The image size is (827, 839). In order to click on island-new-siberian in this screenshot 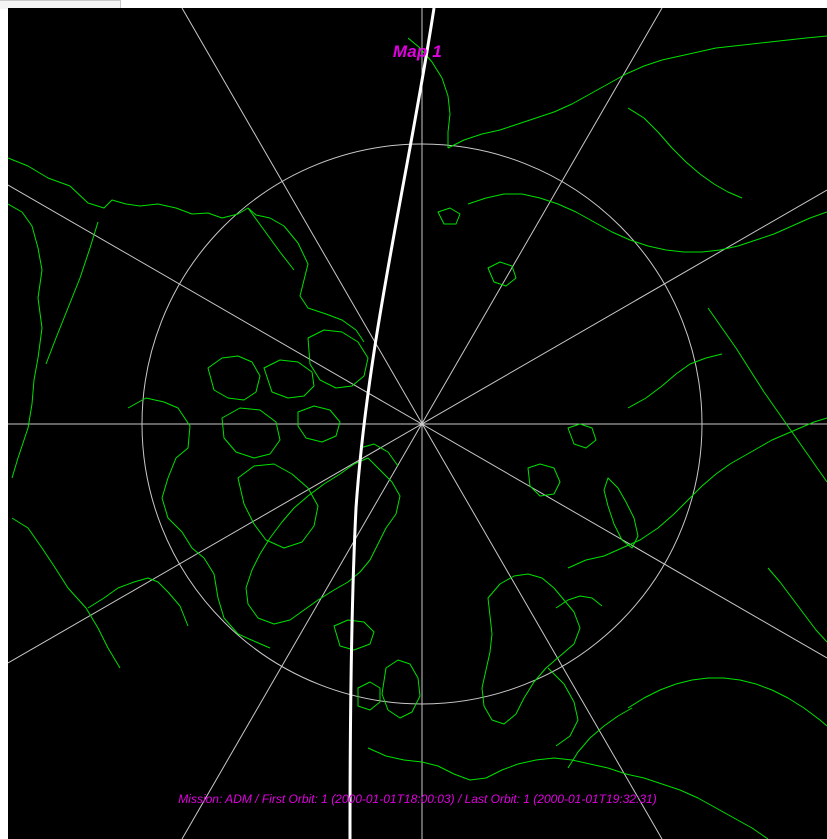, I will do `click(502, 274)`.